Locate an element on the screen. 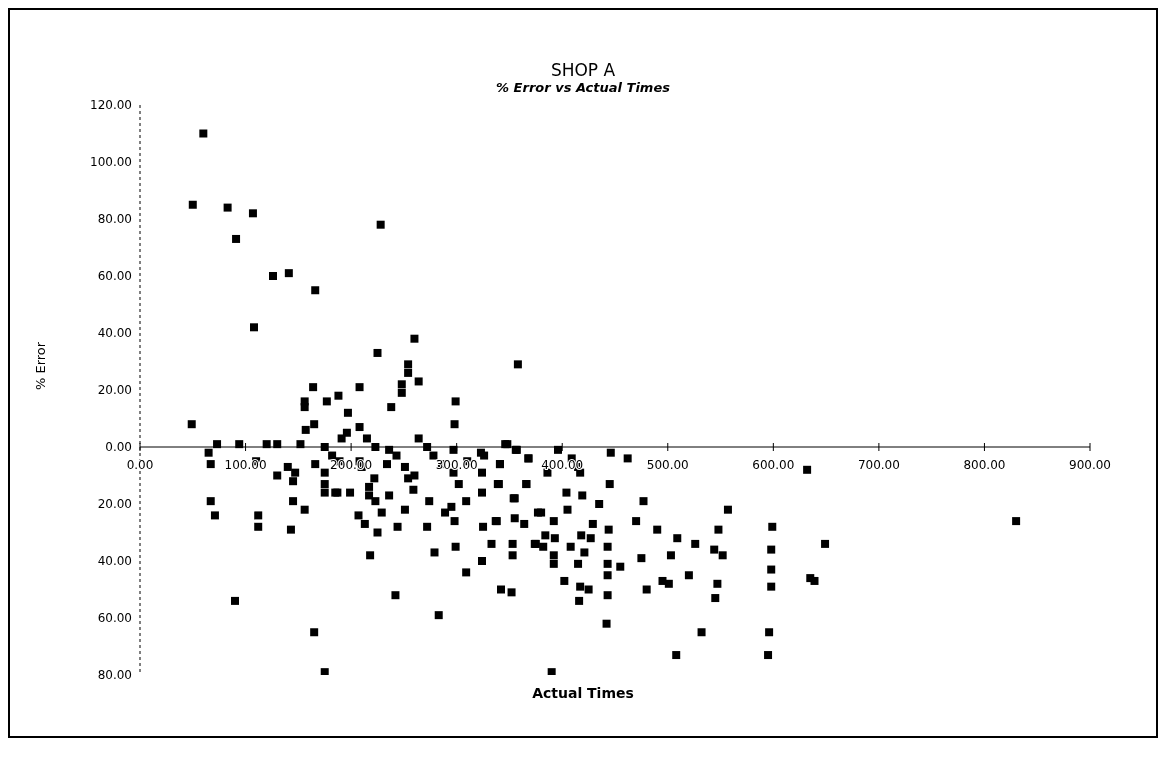 The height and width of the screenshot is (758, 1176). x-tick-label: 800.00 is located at coordinates (984, 465).